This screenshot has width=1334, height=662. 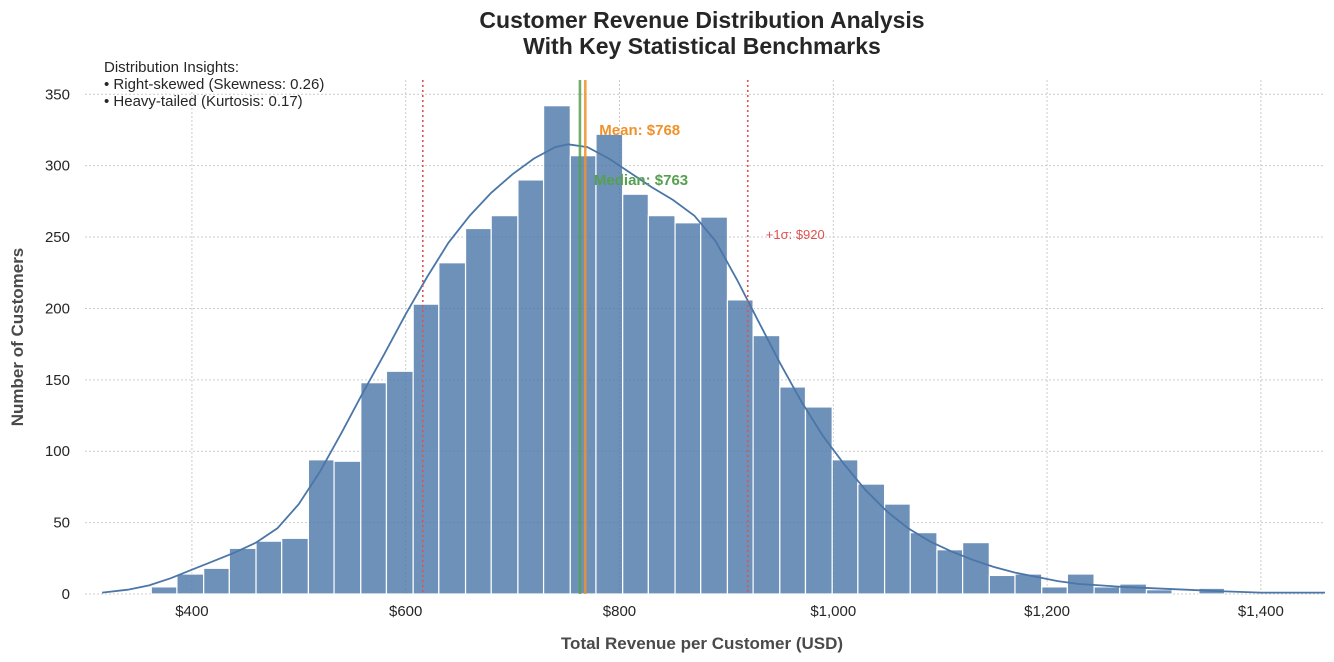 What do you see at coordinates (17, 337) in the screenshot?
I see `y-axis-label: Number of Customers` at bounding box center [17, 337].